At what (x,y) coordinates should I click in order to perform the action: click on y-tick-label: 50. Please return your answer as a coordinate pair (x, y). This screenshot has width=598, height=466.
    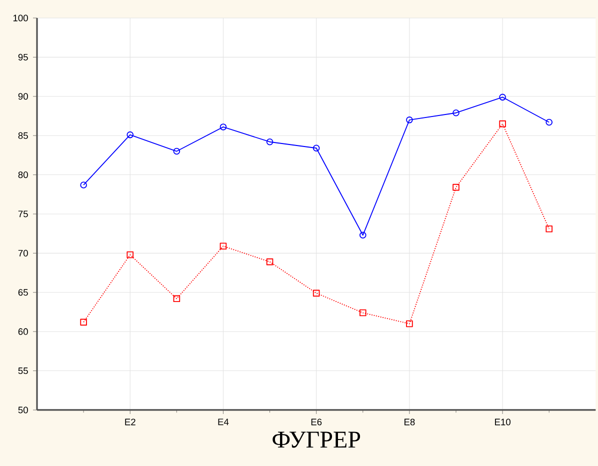
    Looking at the image, I should click on (23, 410).